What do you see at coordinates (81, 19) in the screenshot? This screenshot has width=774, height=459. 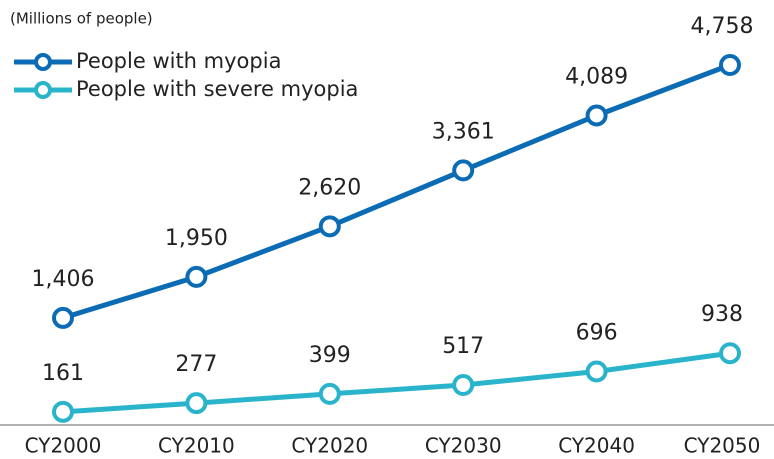 I see `chart-subtitle: (Millions of people)` at bounding box center [81, 19].